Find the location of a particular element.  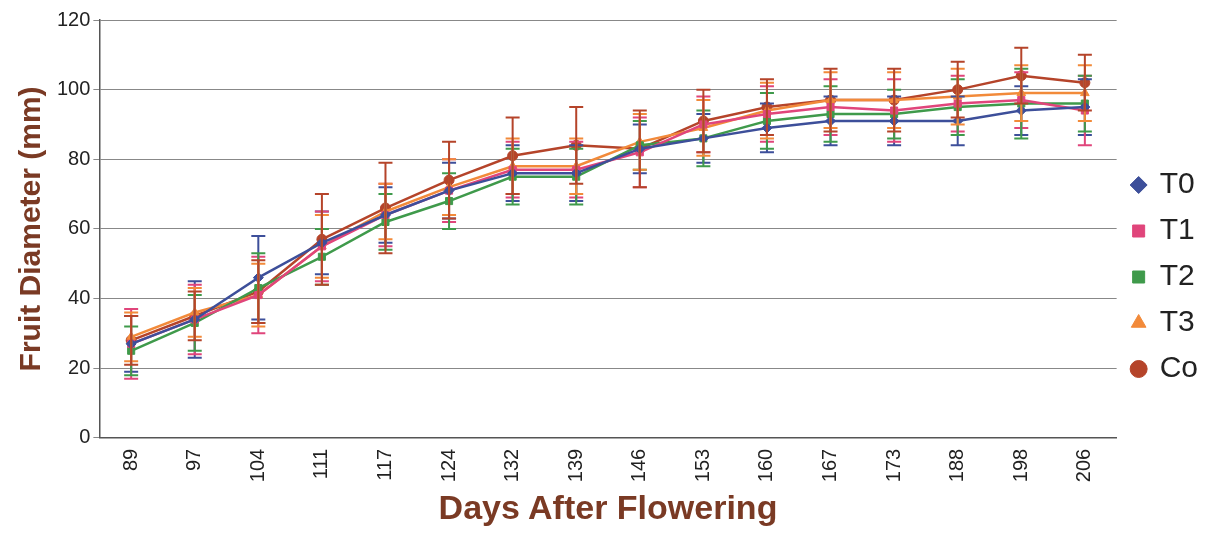

legend-label: Co is located at coordinates (1179, 367).